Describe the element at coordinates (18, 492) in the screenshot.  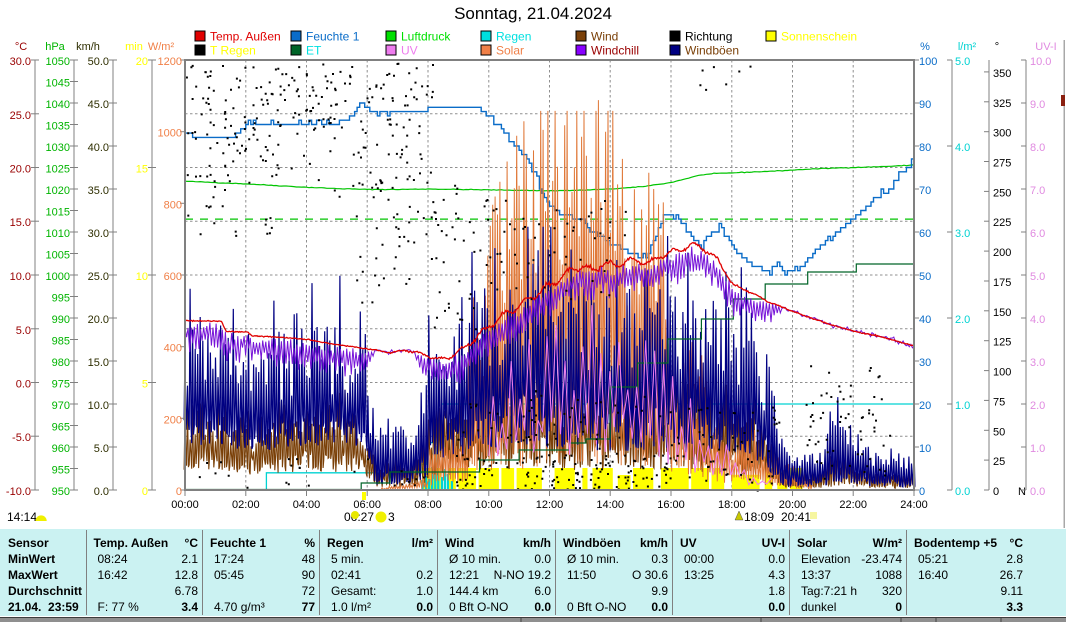
I see `svg-text: -10.0` at that location.